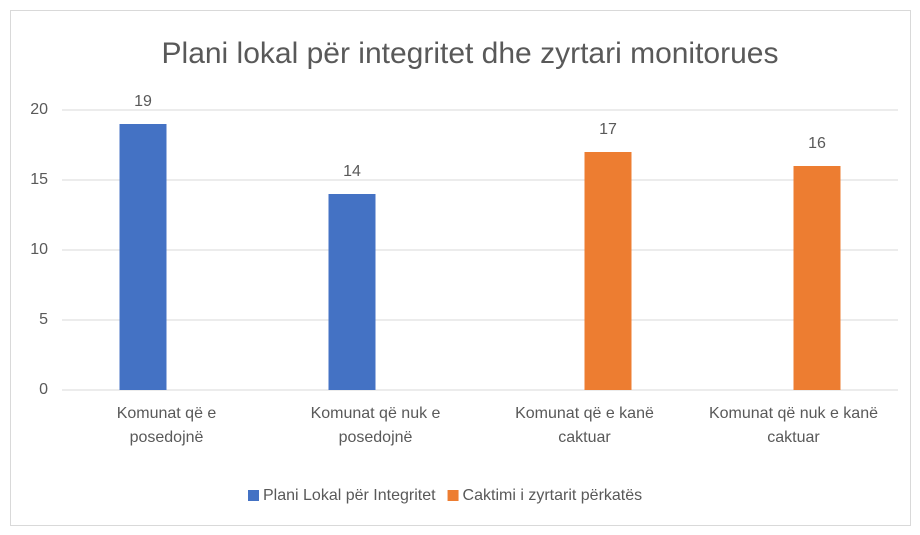  I want to click on data-label: 16, so click(817, 143).